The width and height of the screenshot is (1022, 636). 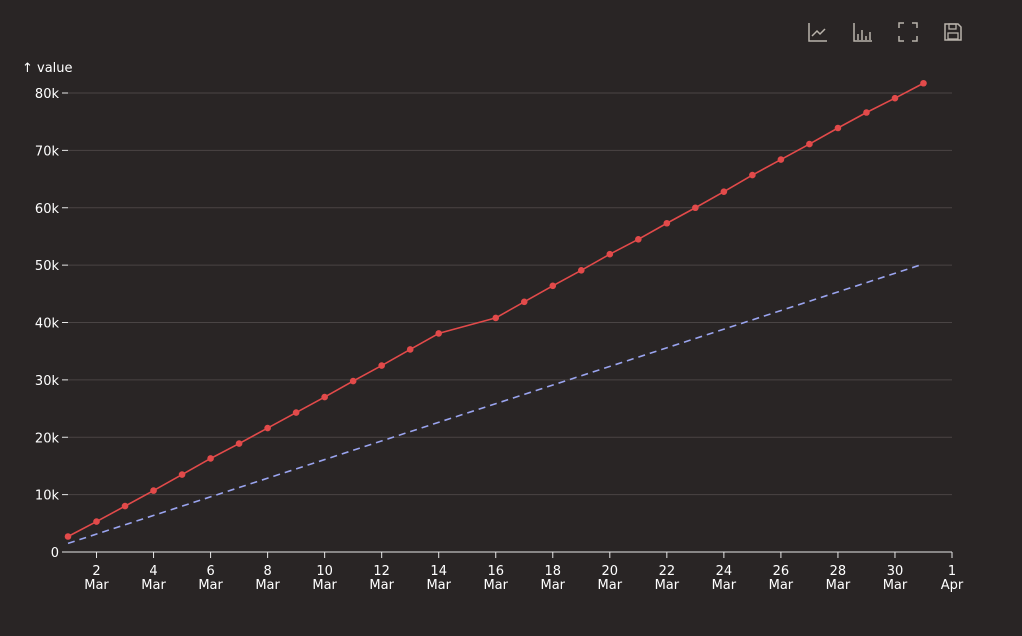 I want to click on x-tick-label-day: 10, so click(x=324, y=571).